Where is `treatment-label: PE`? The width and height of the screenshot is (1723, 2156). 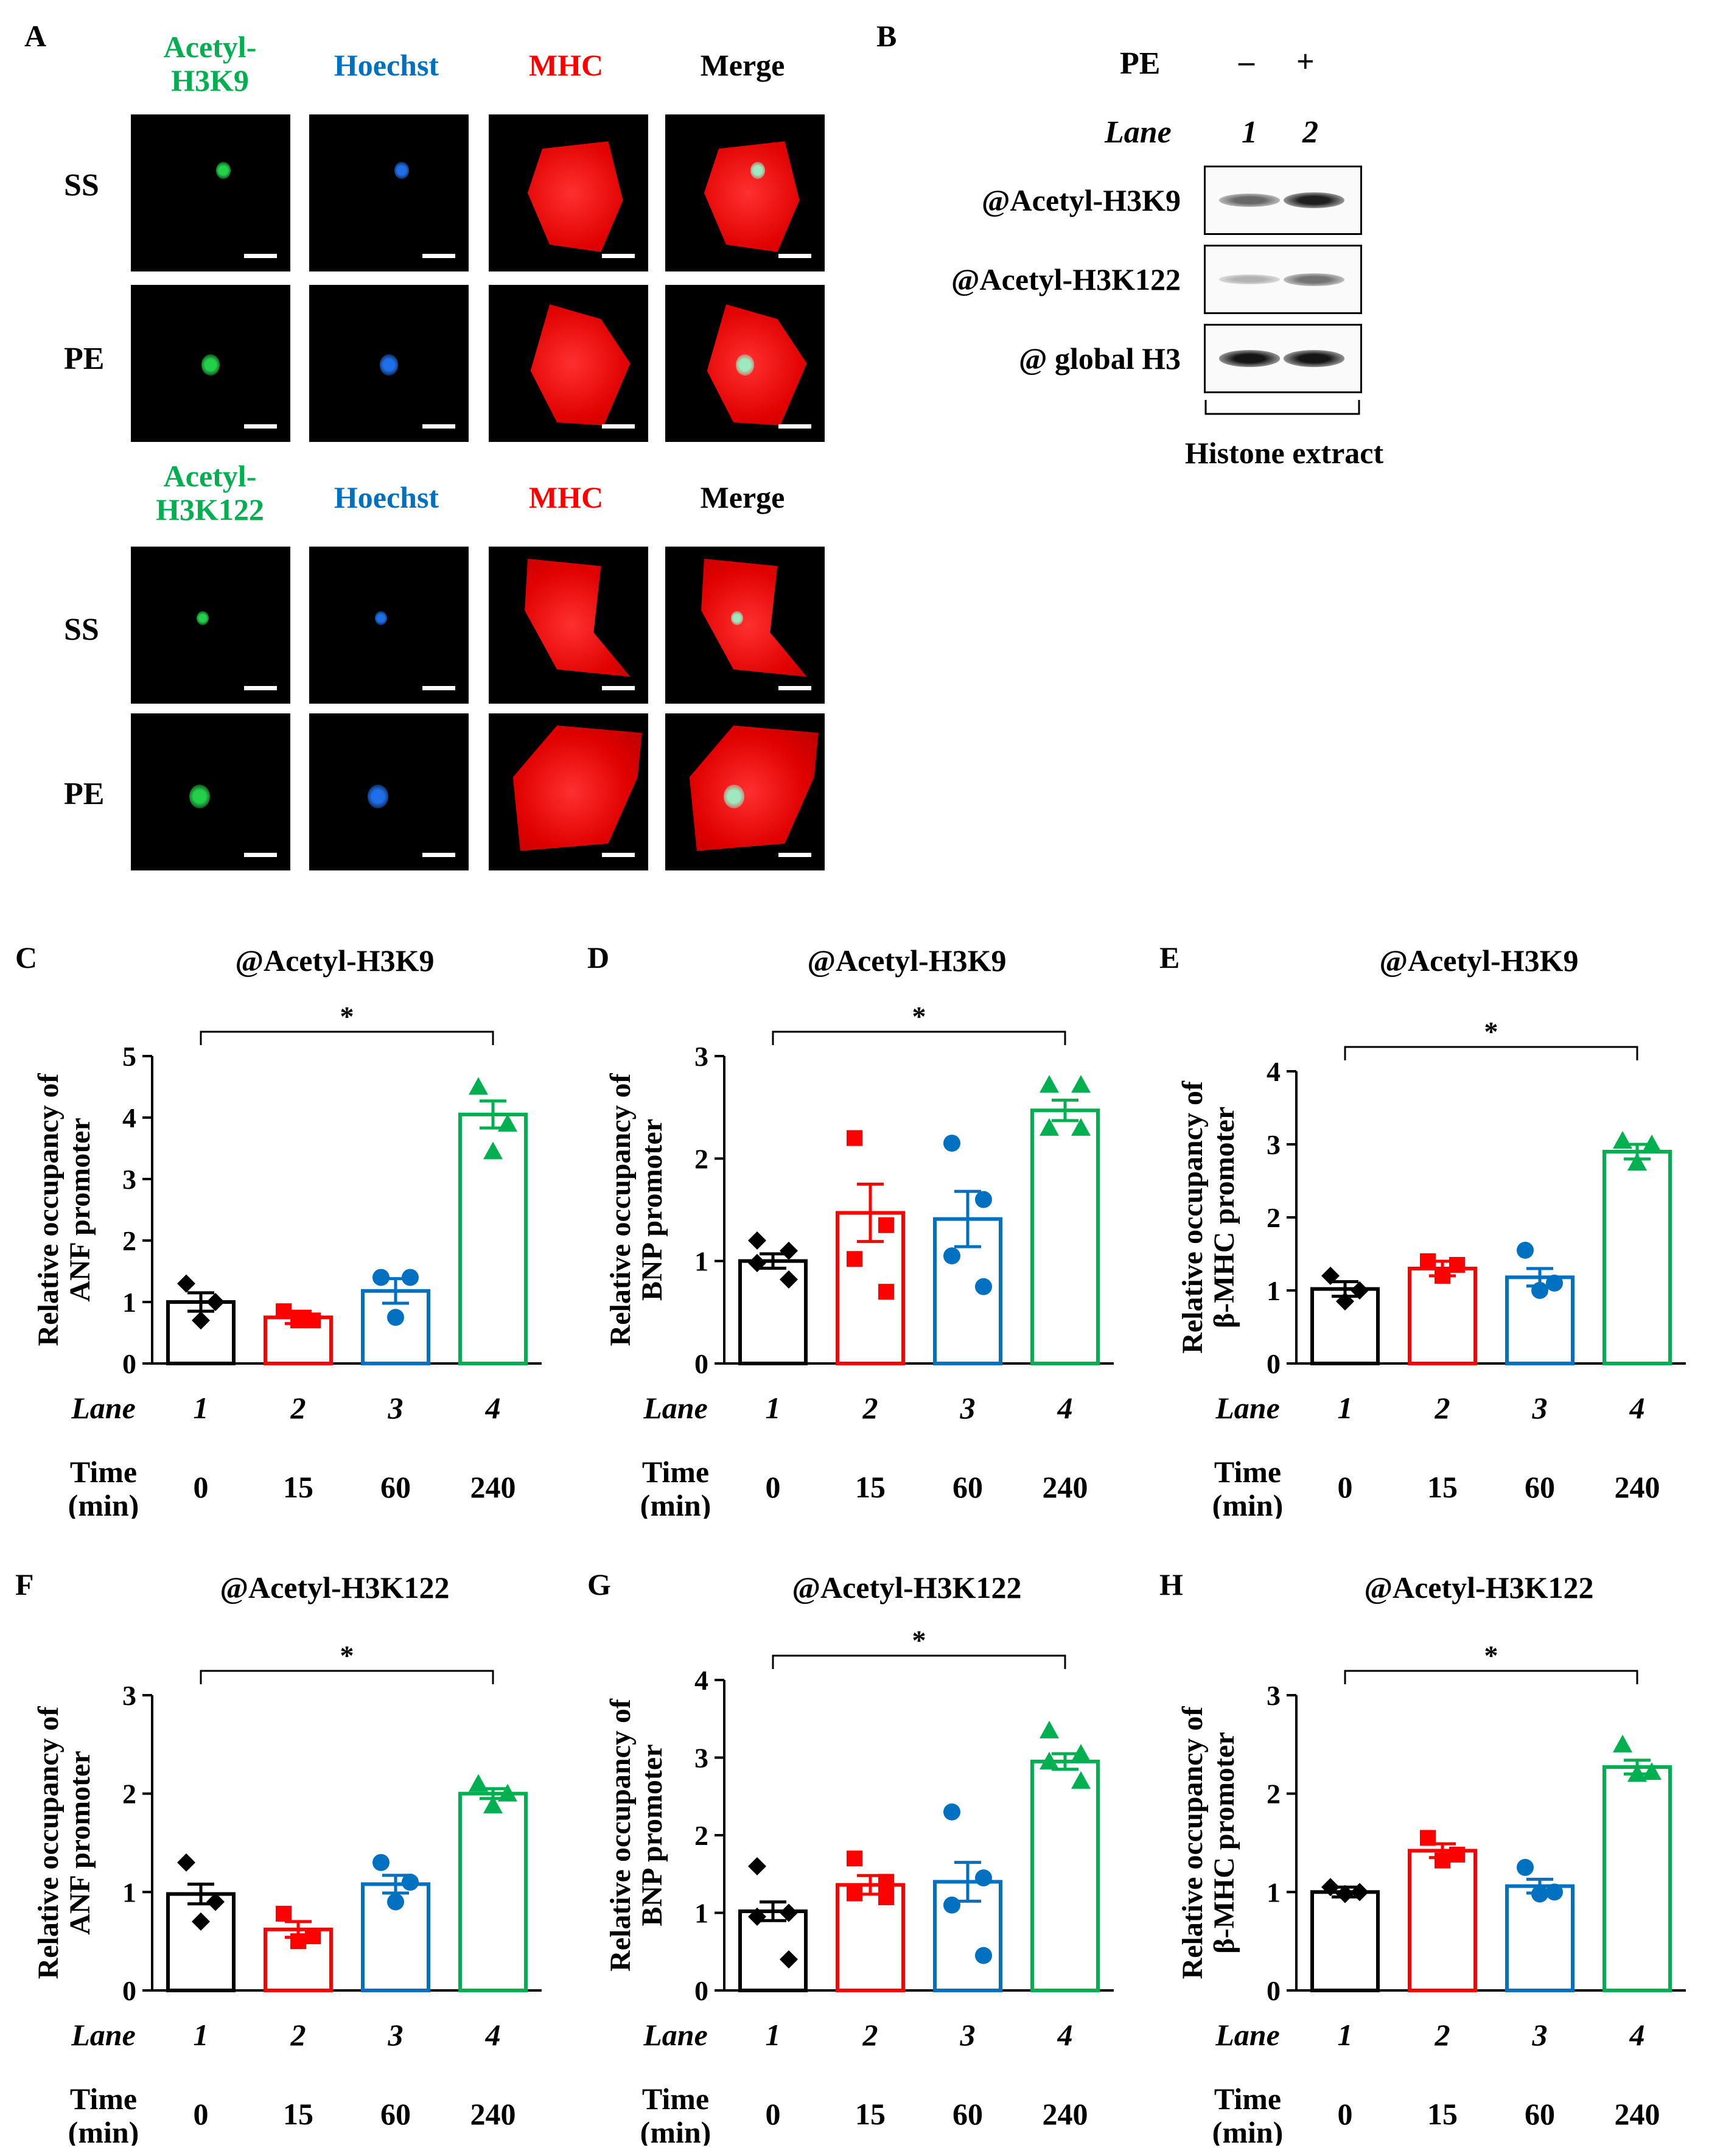 treatment-label: PE is located at coordinates (1140, 63).